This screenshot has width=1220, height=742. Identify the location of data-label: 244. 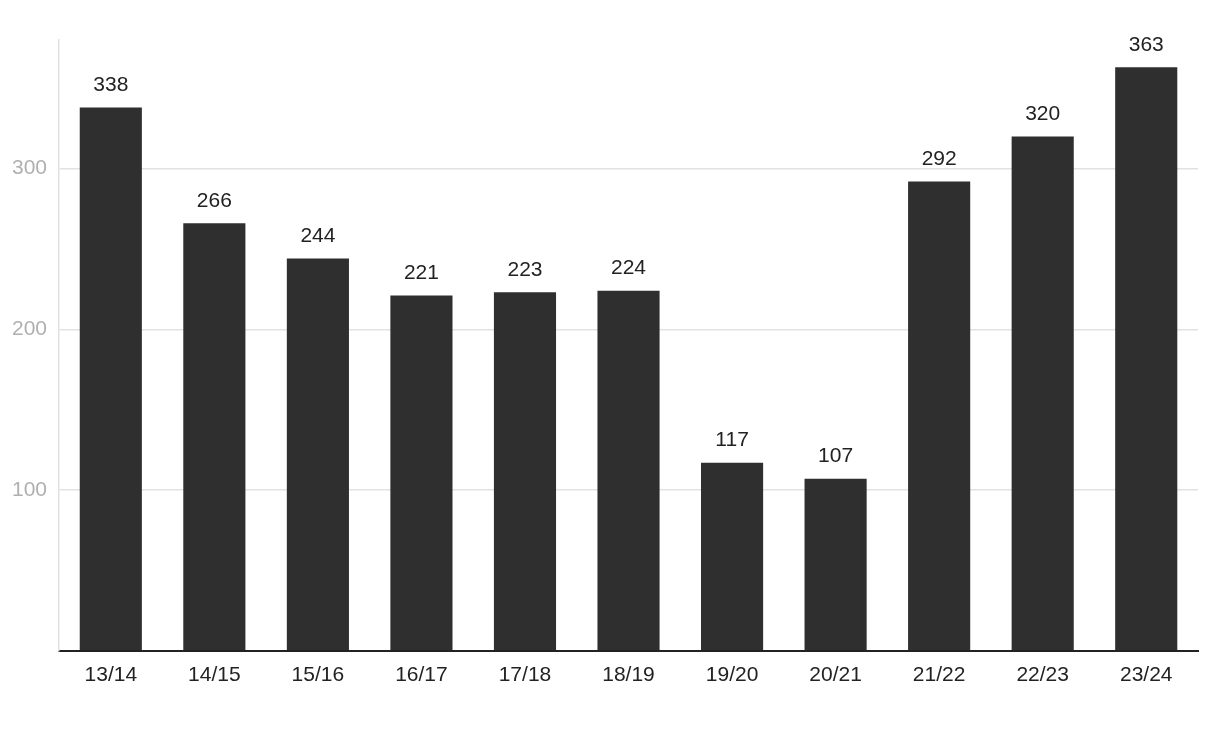
(318, 234).